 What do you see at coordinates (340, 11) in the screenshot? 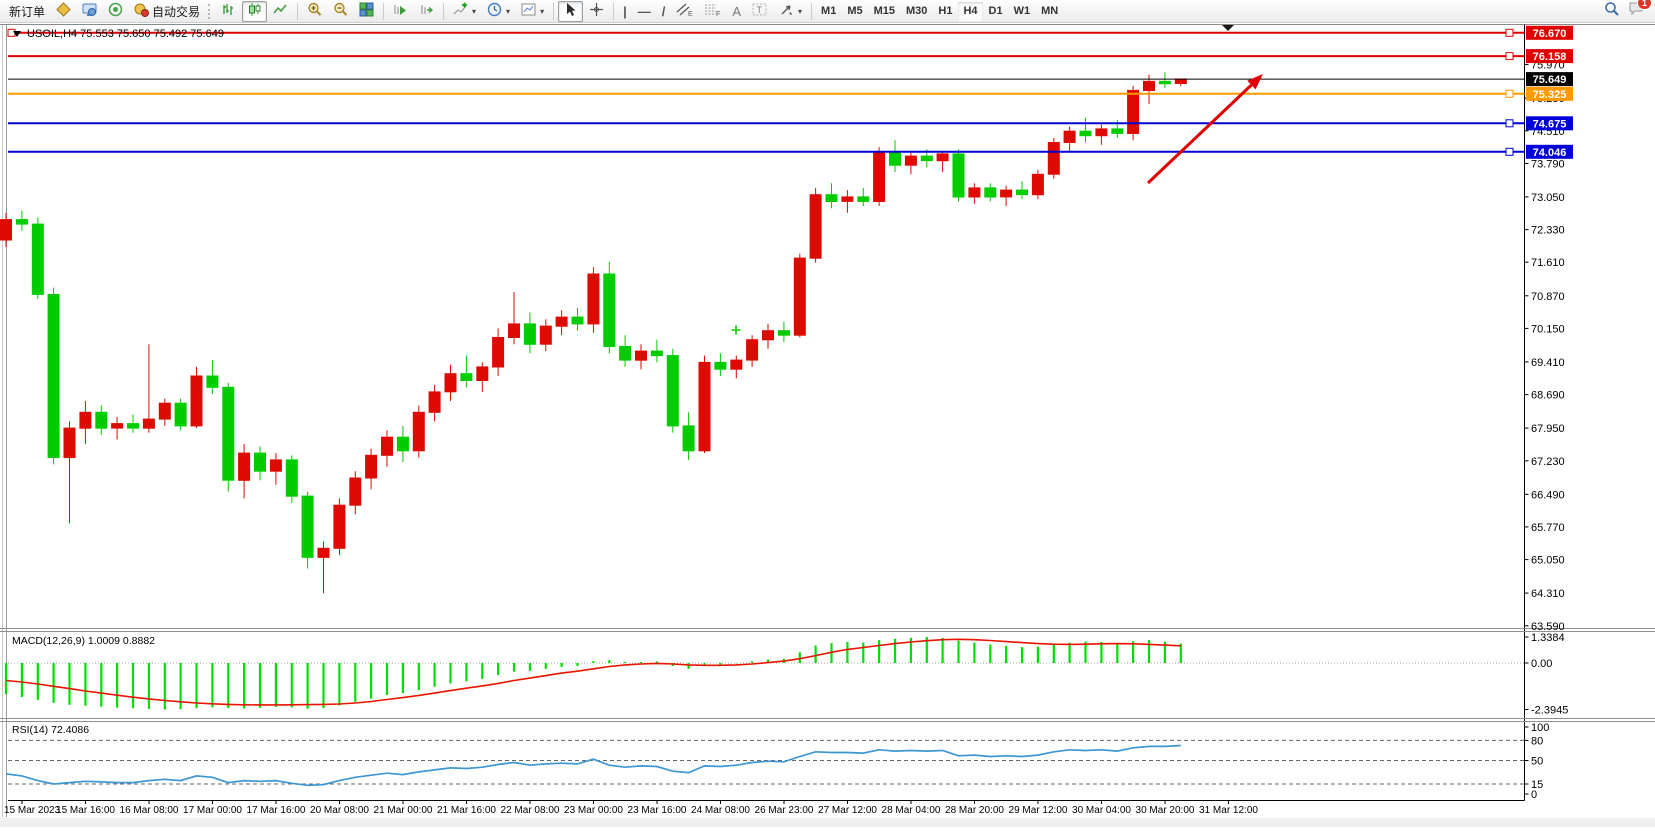
I see `zoom-out-button` at bounding box center [340, 11].